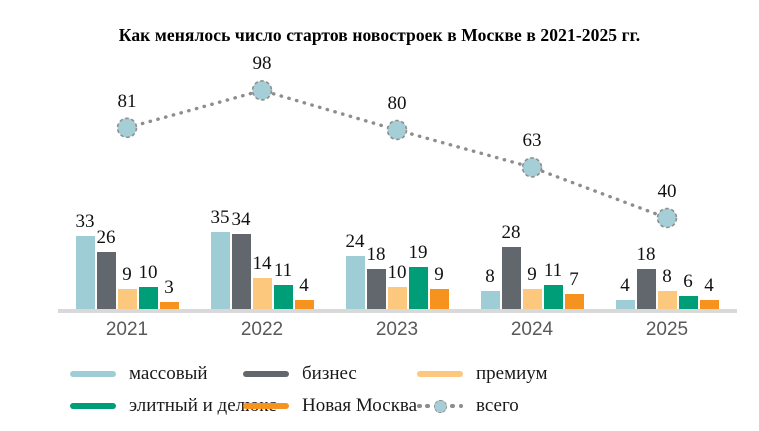 This screenshot has width=759, height=431. Describe the element at coordinates (283, 296) in the screenshot. I see `bar-4-2022` at that location.